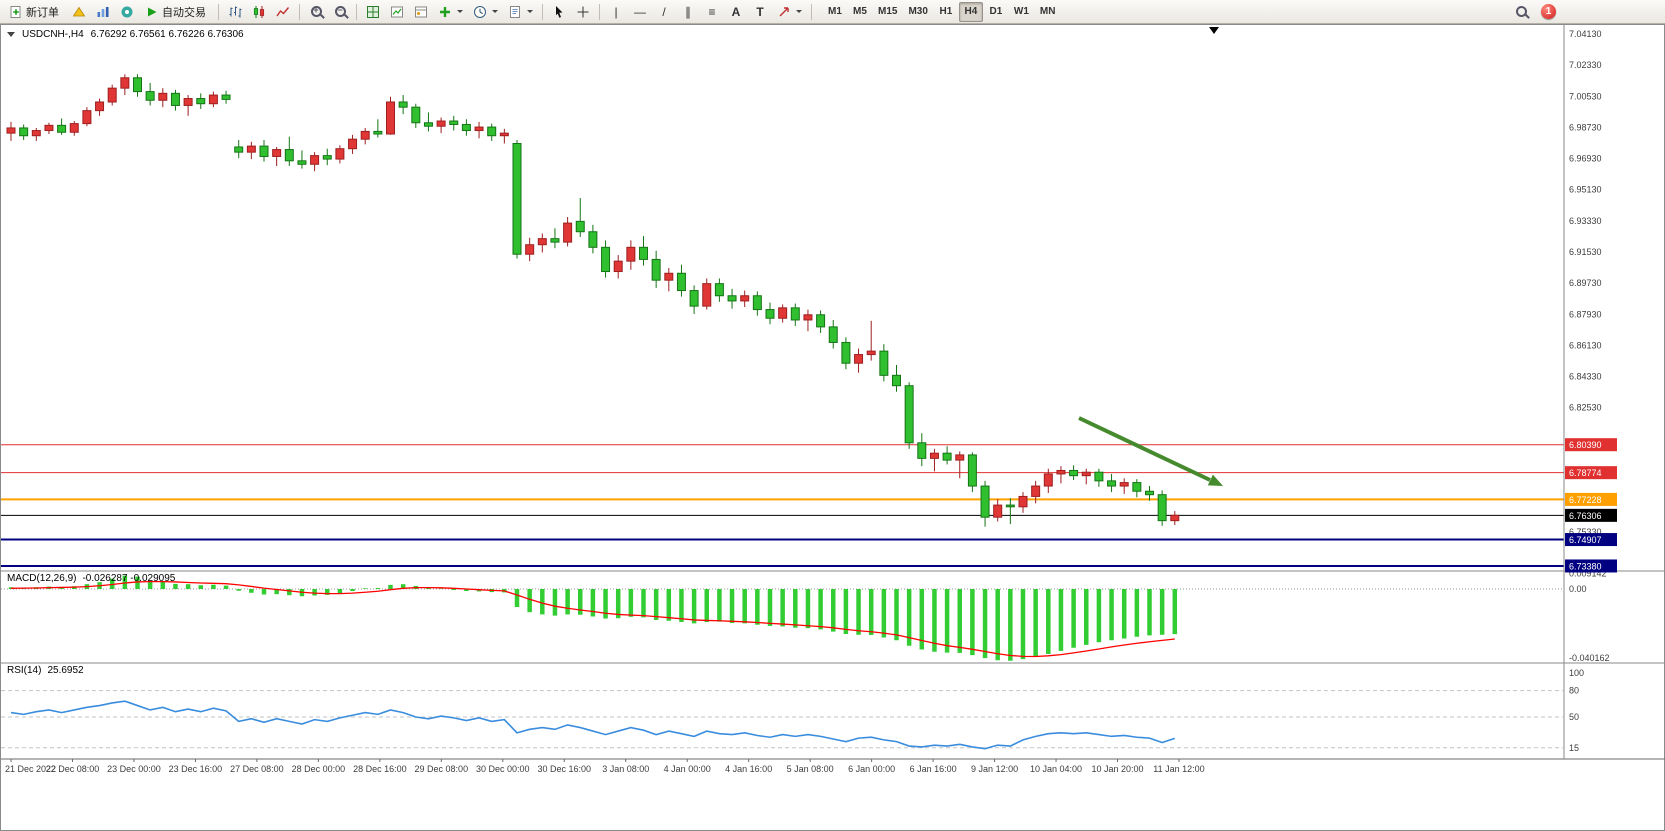  Describe the element at coordinates (1215, 480) in the screenshot. I see `trend-arrow-head` at that location.